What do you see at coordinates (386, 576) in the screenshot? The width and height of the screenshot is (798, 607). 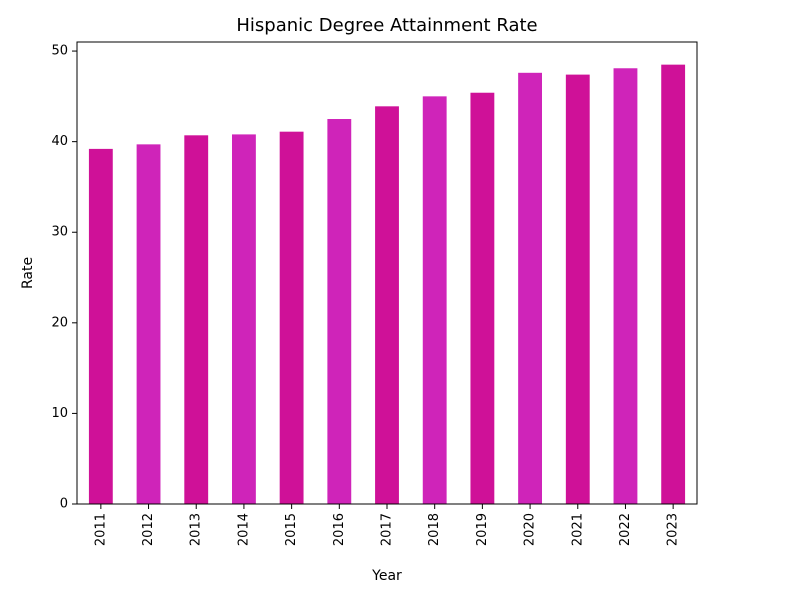 I see `x-axis-label: Year` at bounding box center [386, 576].